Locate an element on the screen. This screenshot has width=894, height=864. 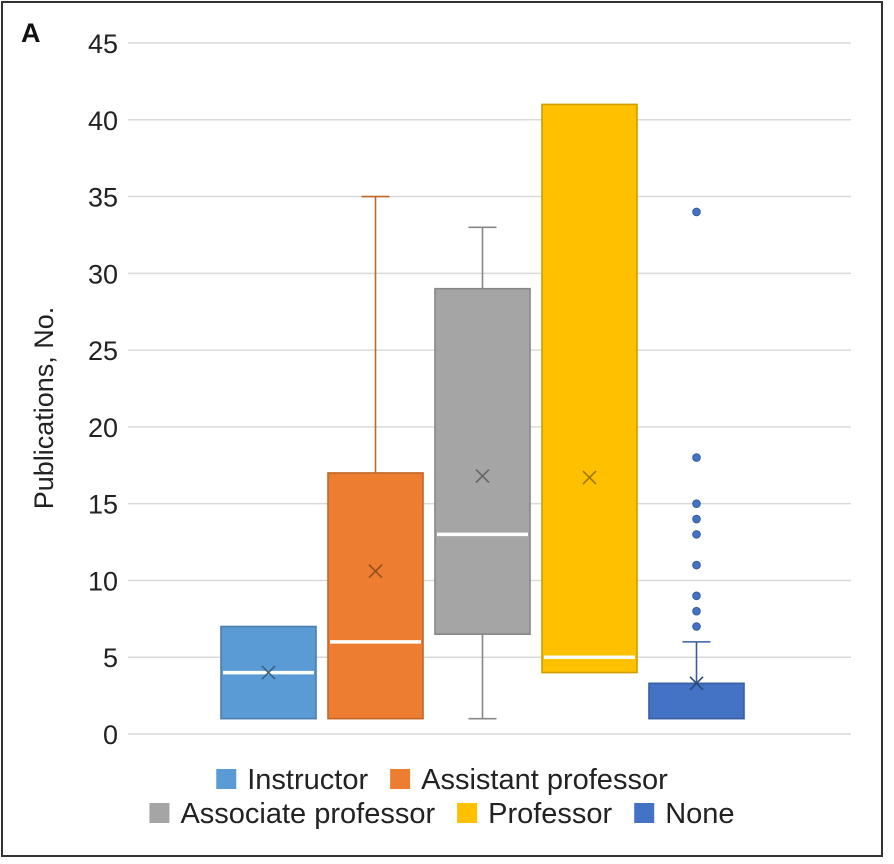
y-tick-label: 5 is located at coordinates (110, 658).